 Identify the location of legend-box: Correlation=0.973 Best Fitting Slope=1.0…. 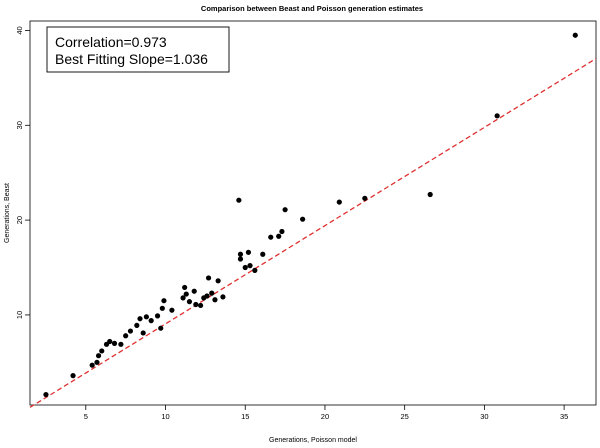
(138, 49).